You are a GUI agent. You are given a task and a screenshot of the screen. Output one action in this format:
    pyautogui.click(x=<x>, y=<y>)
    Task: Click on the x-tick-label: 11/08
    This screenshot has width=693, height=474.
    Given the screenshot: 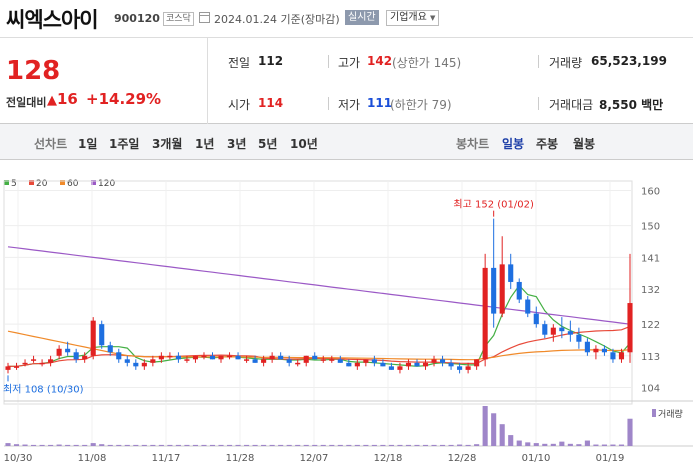 What is the action you would take?
    pyautogui.click(x=92, y=458)
    